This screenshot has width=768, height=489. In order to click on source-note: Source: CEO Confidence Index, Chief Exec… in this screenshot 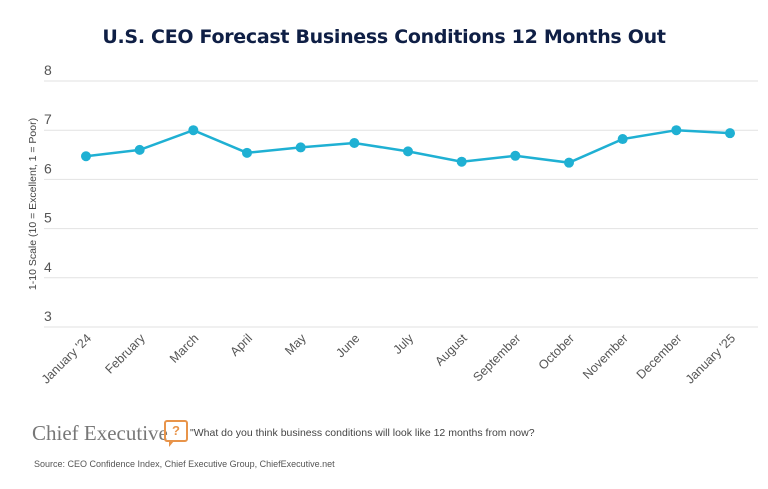, I will do `click(184, 464)`.